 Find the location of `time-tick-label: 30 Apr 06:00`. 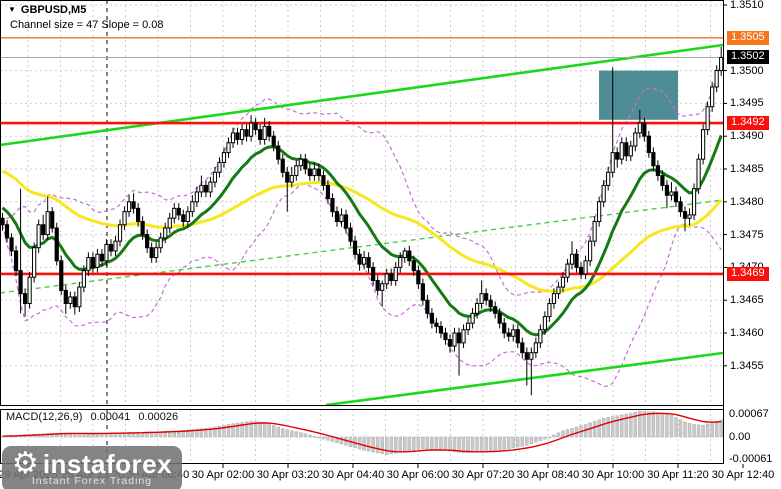

time-tick-label: 30 Apr 06:00 is located at coordinates (418, 475).